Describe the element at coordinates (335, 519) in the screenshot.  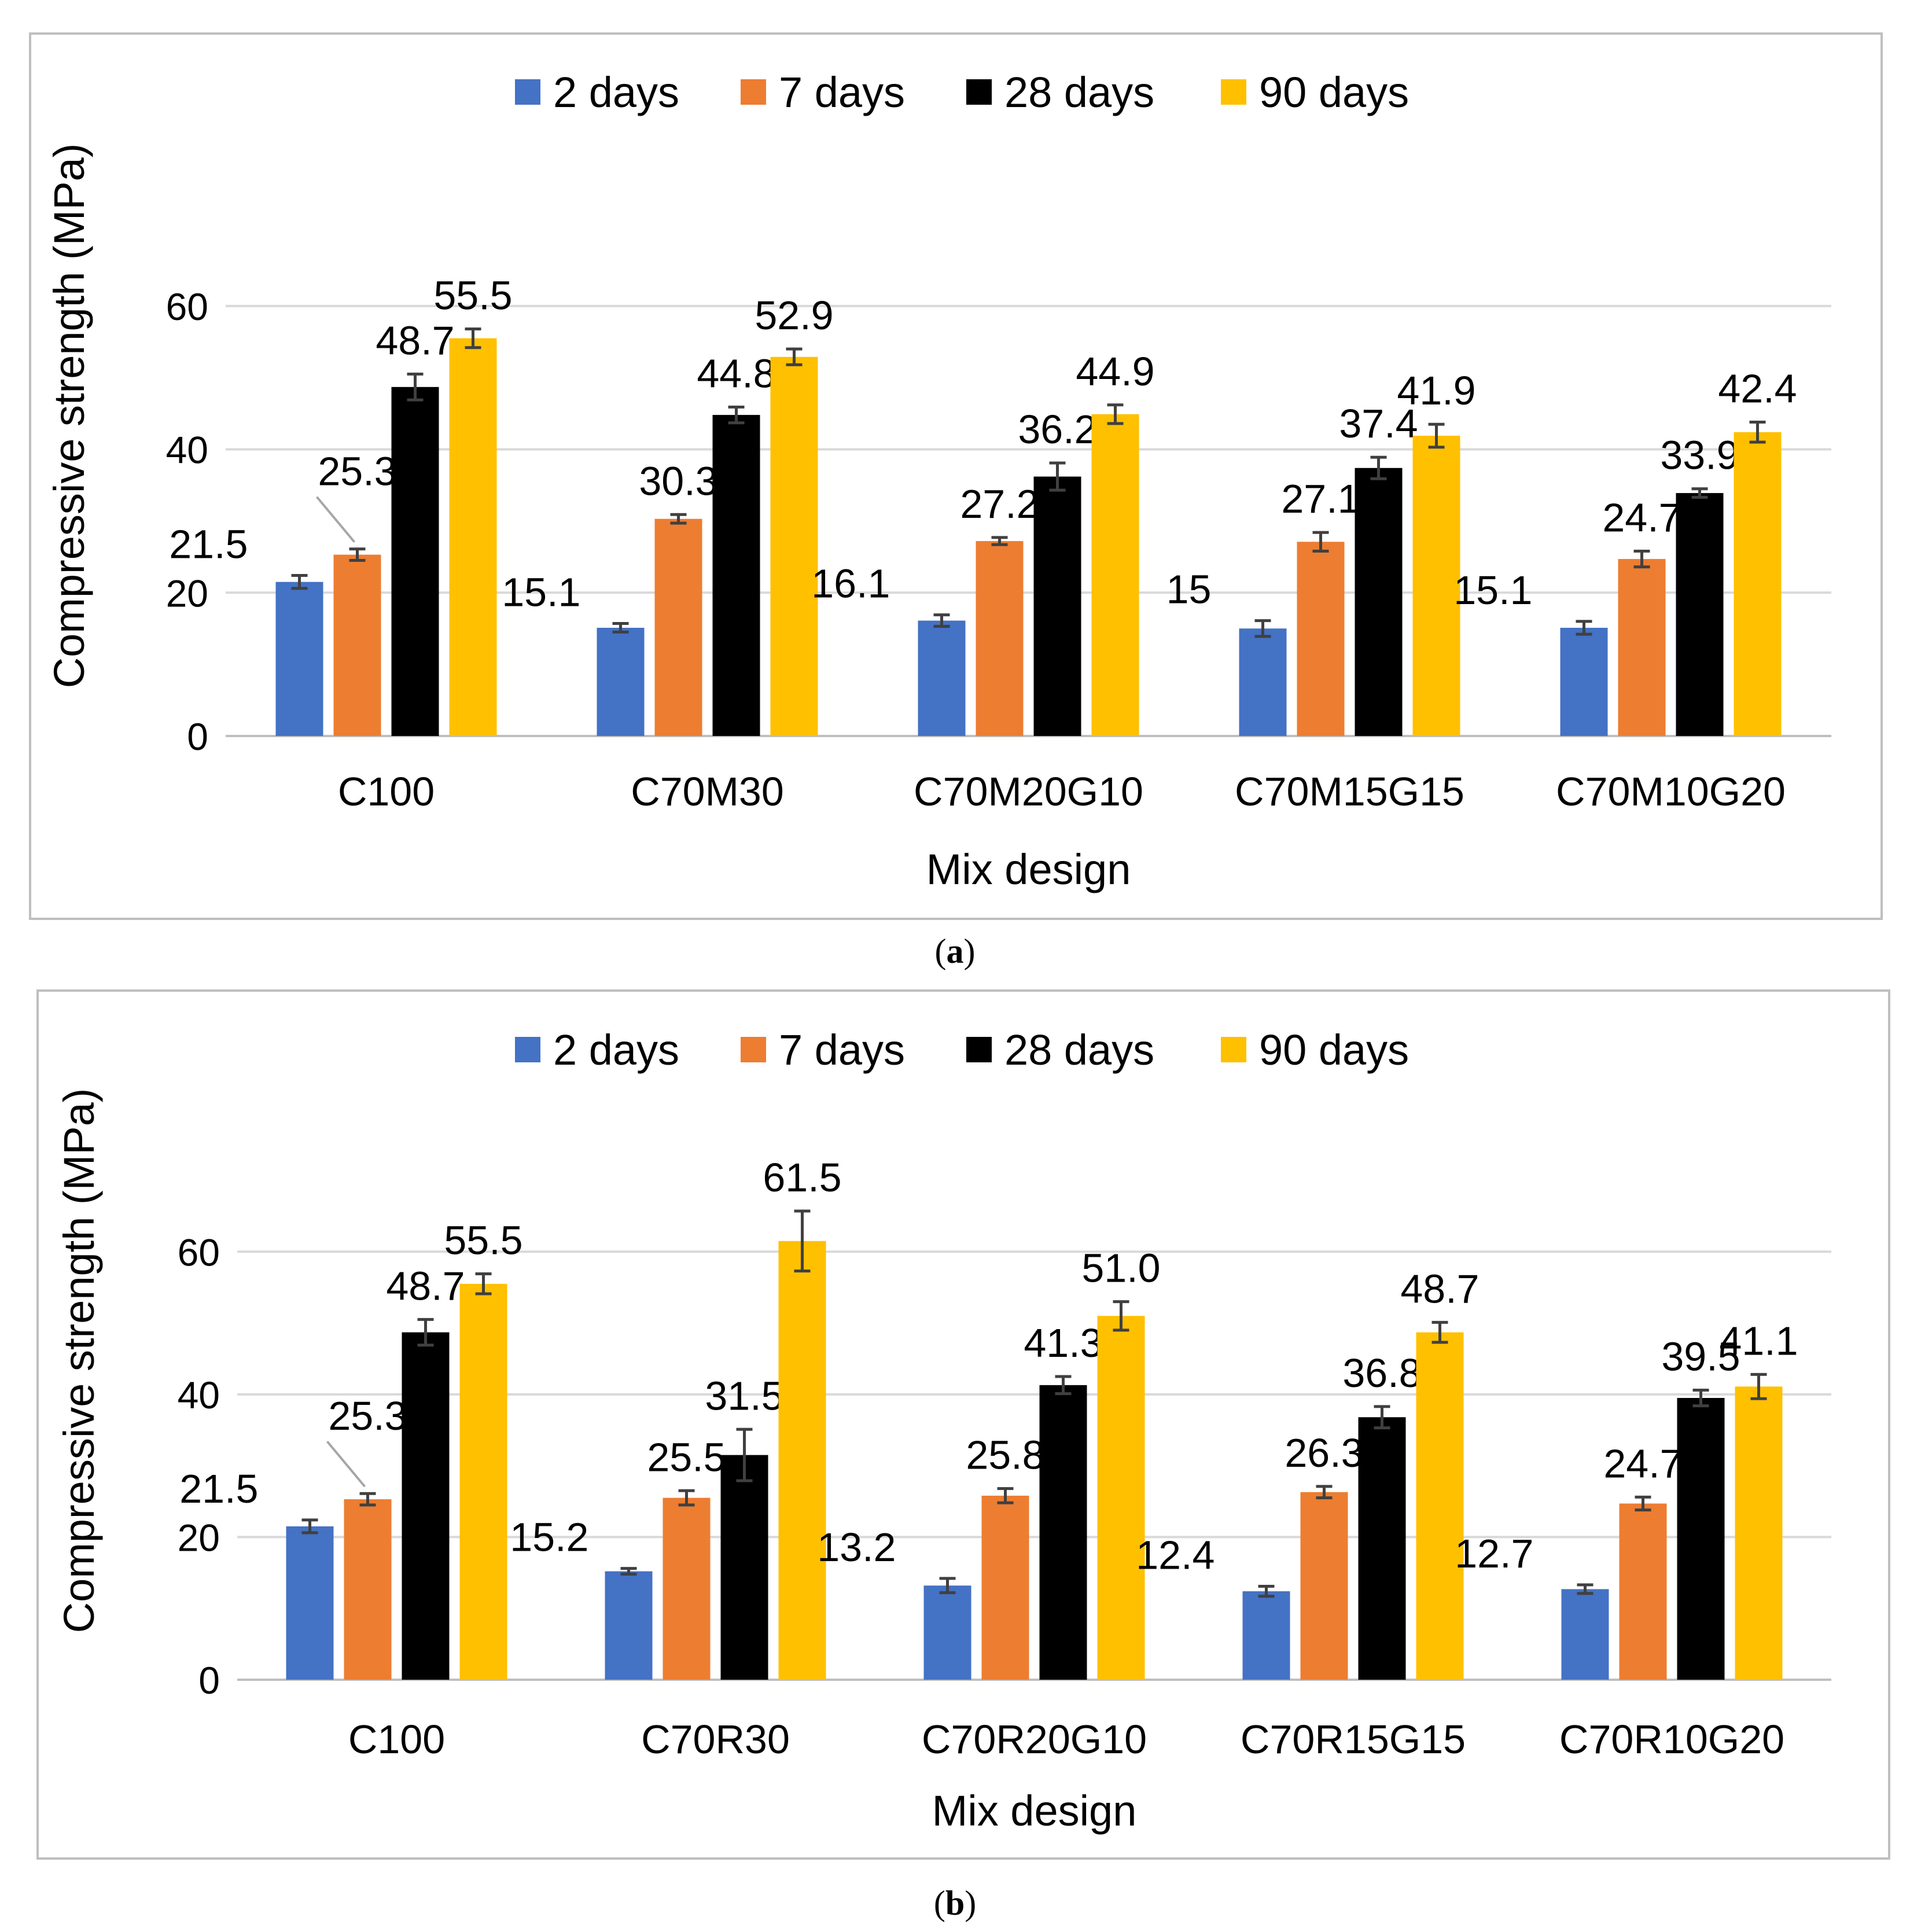
I see `data-label-leader` at that location.